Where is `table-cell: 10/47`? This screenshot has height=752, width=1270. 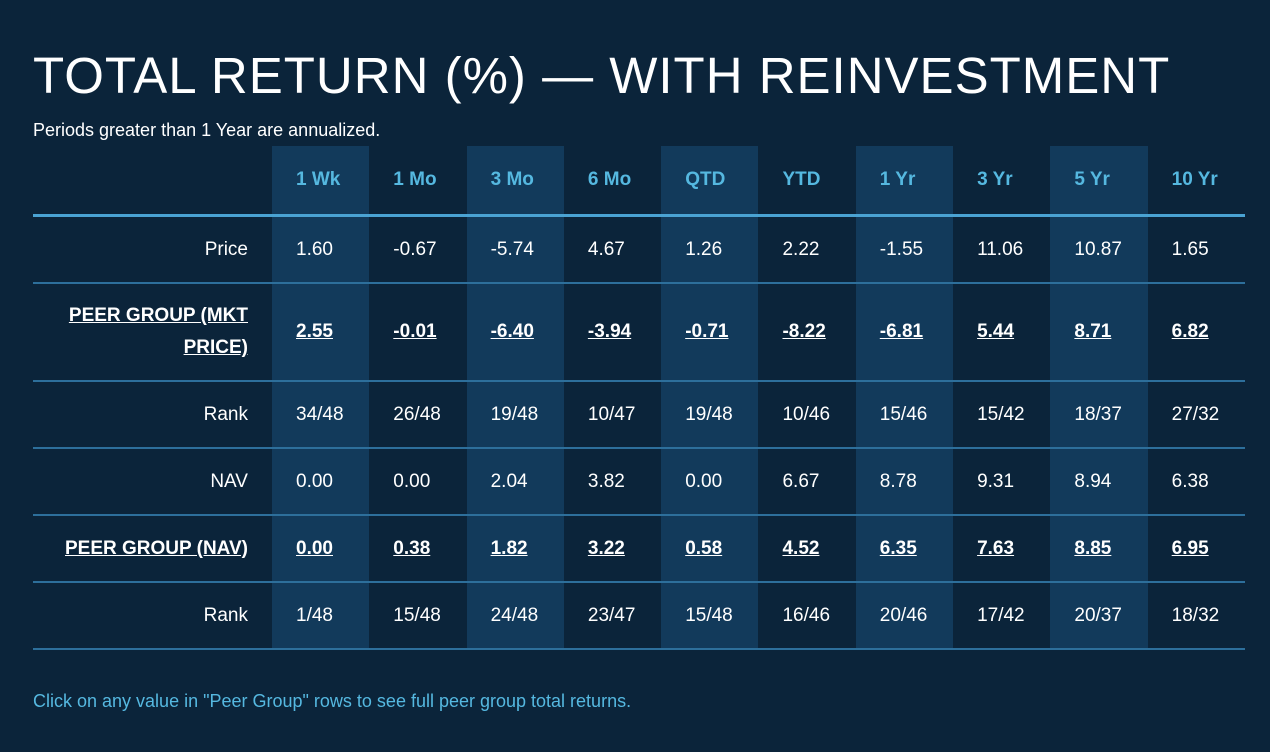
table-cell: 10/47 is located at coordinates (612, 415).